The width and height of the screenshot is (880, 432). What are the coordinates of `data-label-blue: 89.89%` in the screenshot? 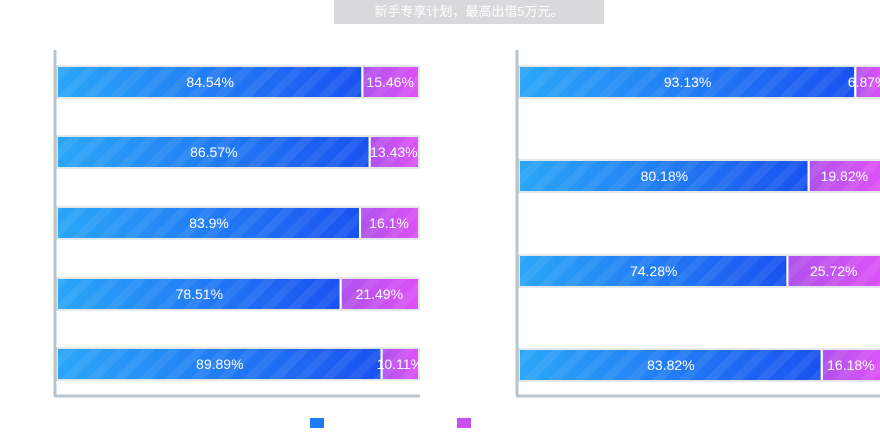 It's located at (219, 364).